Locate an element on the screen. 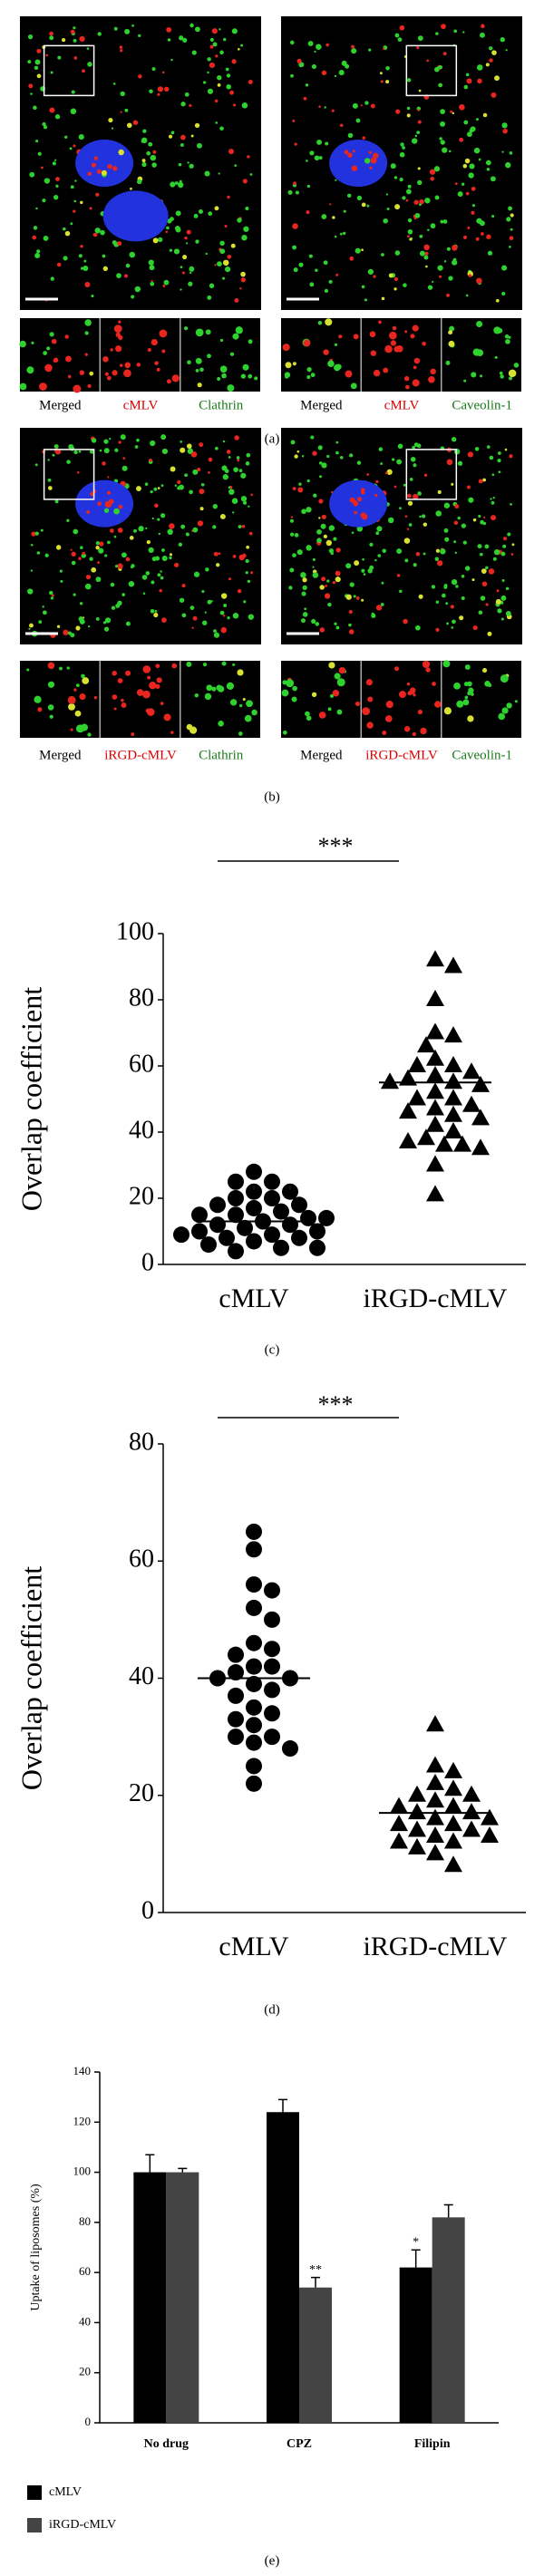  bar is located at coordinates (150, 2297).